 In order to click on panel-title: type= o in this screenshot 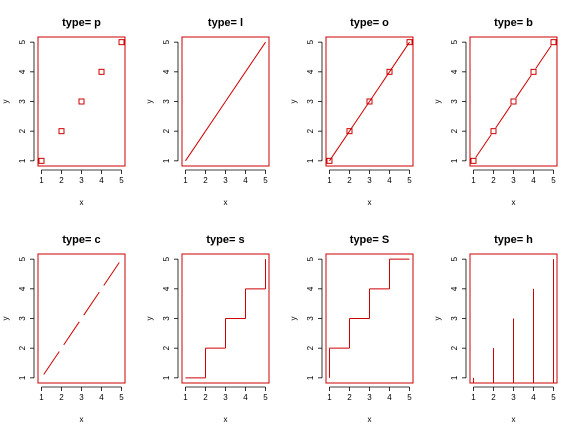, I will do `click(369, 23)`.